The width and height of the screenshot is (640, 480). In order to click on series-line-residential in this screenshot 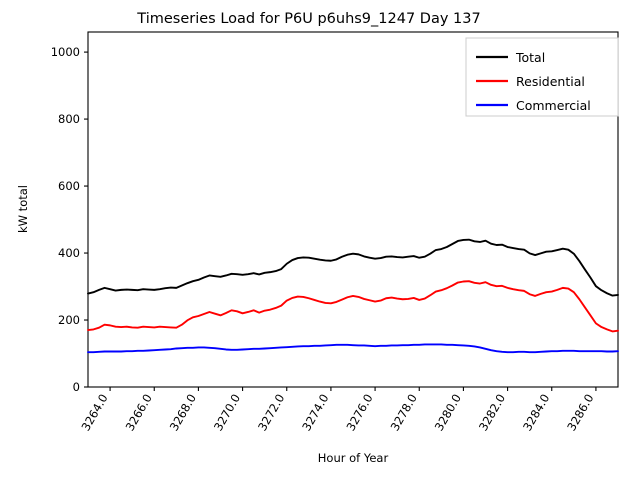, I will do `click(353, 306)`.